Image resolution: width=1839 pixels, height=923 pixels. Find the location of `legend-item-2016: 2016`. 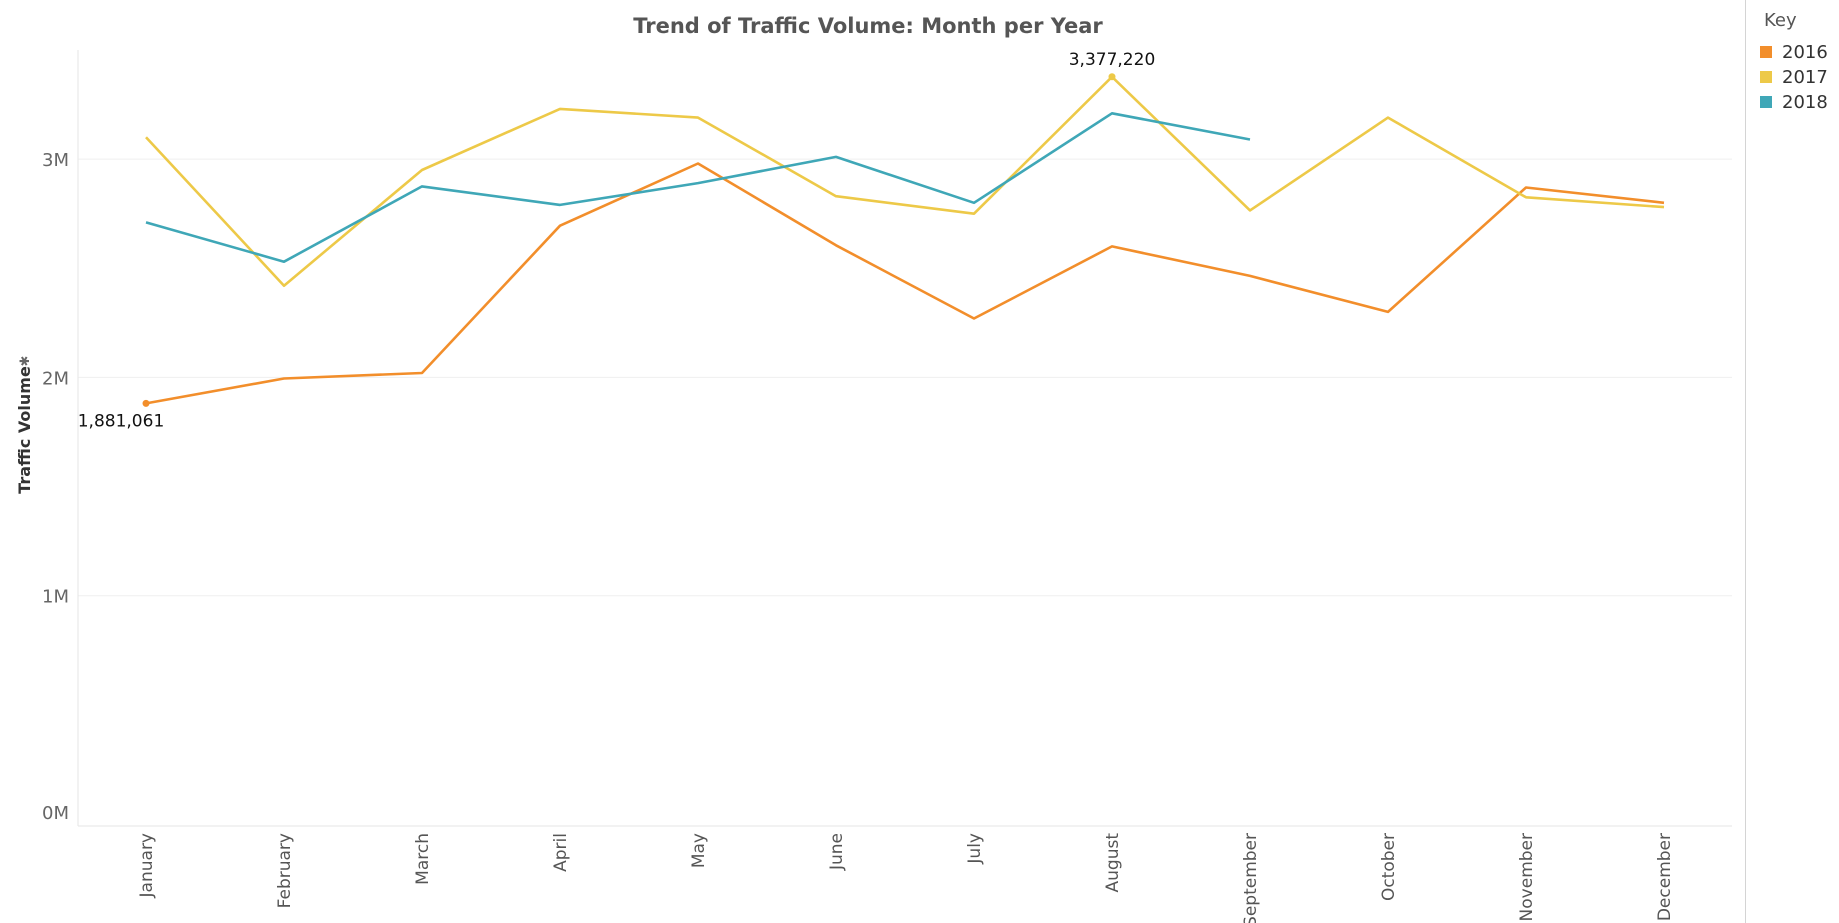

legend-item-2016: 2016 is located at coordinates (1794, 52).